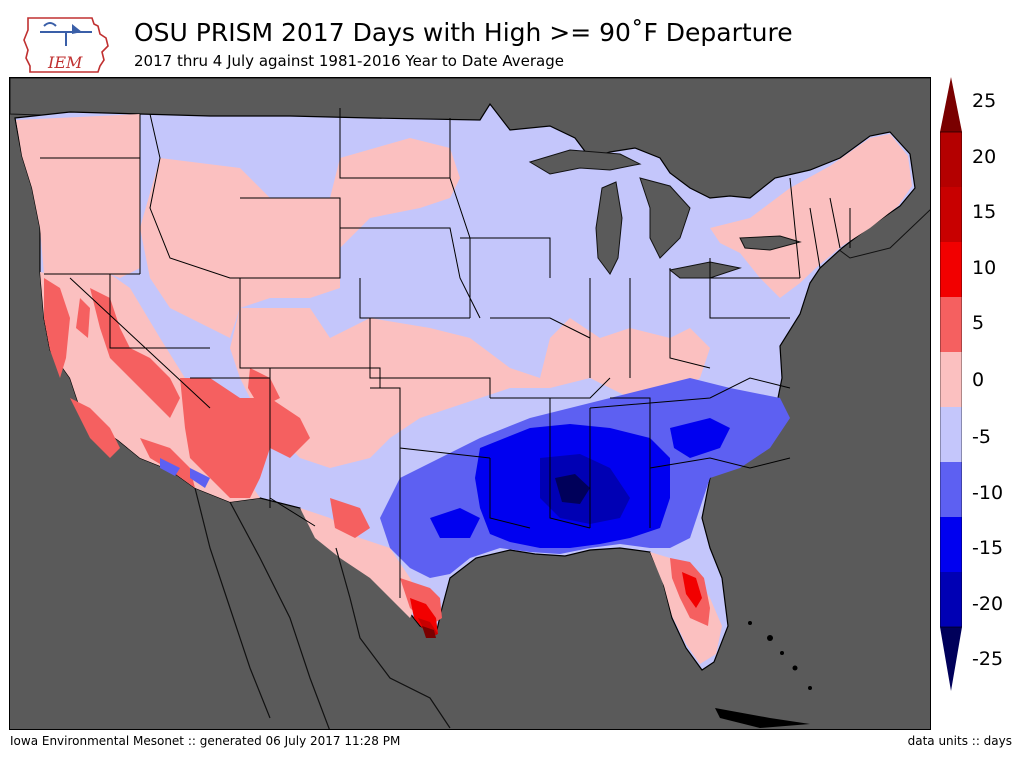 The width and height of the screenshot is (1024, 768). I want to click on mexico-coast, so click(322, 608).